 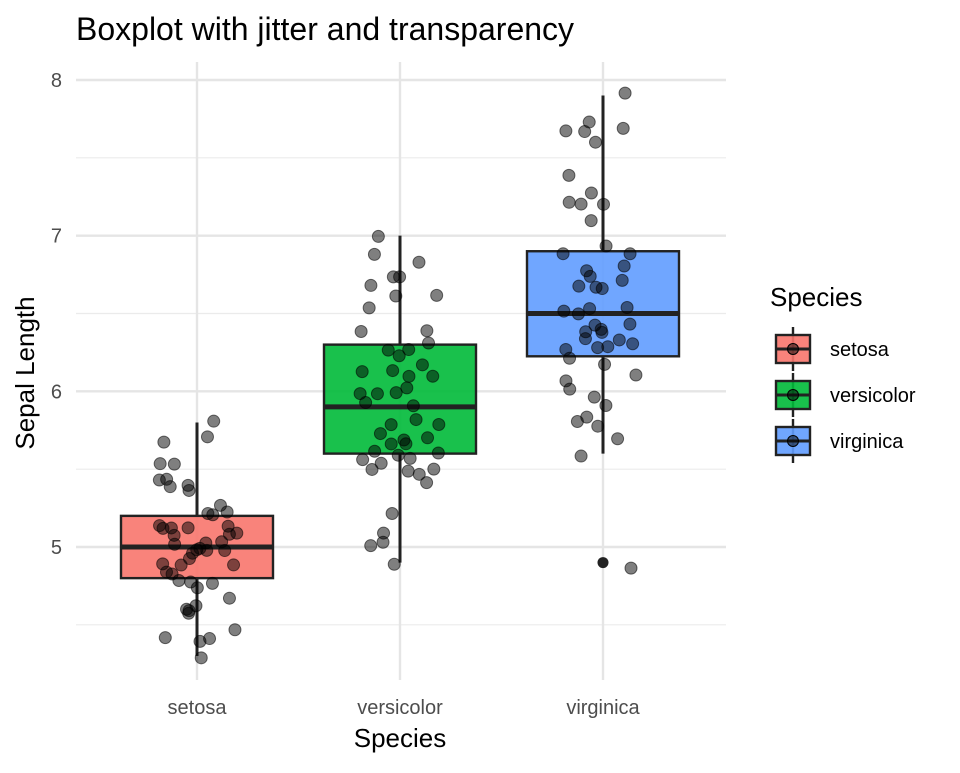 What do you see at coordinates (832, 349) in the screenshot?
I see `legend-item-setosa: setosa` at bounding box center [832, 349].